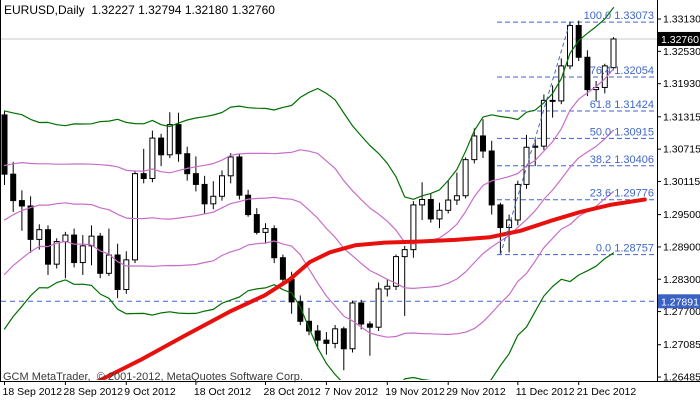 The image size is (700, 402). Describe the element at coordinates (622, 105) in the screenshot. I see `fib-level-label: 61.8 1.31424` at that location.